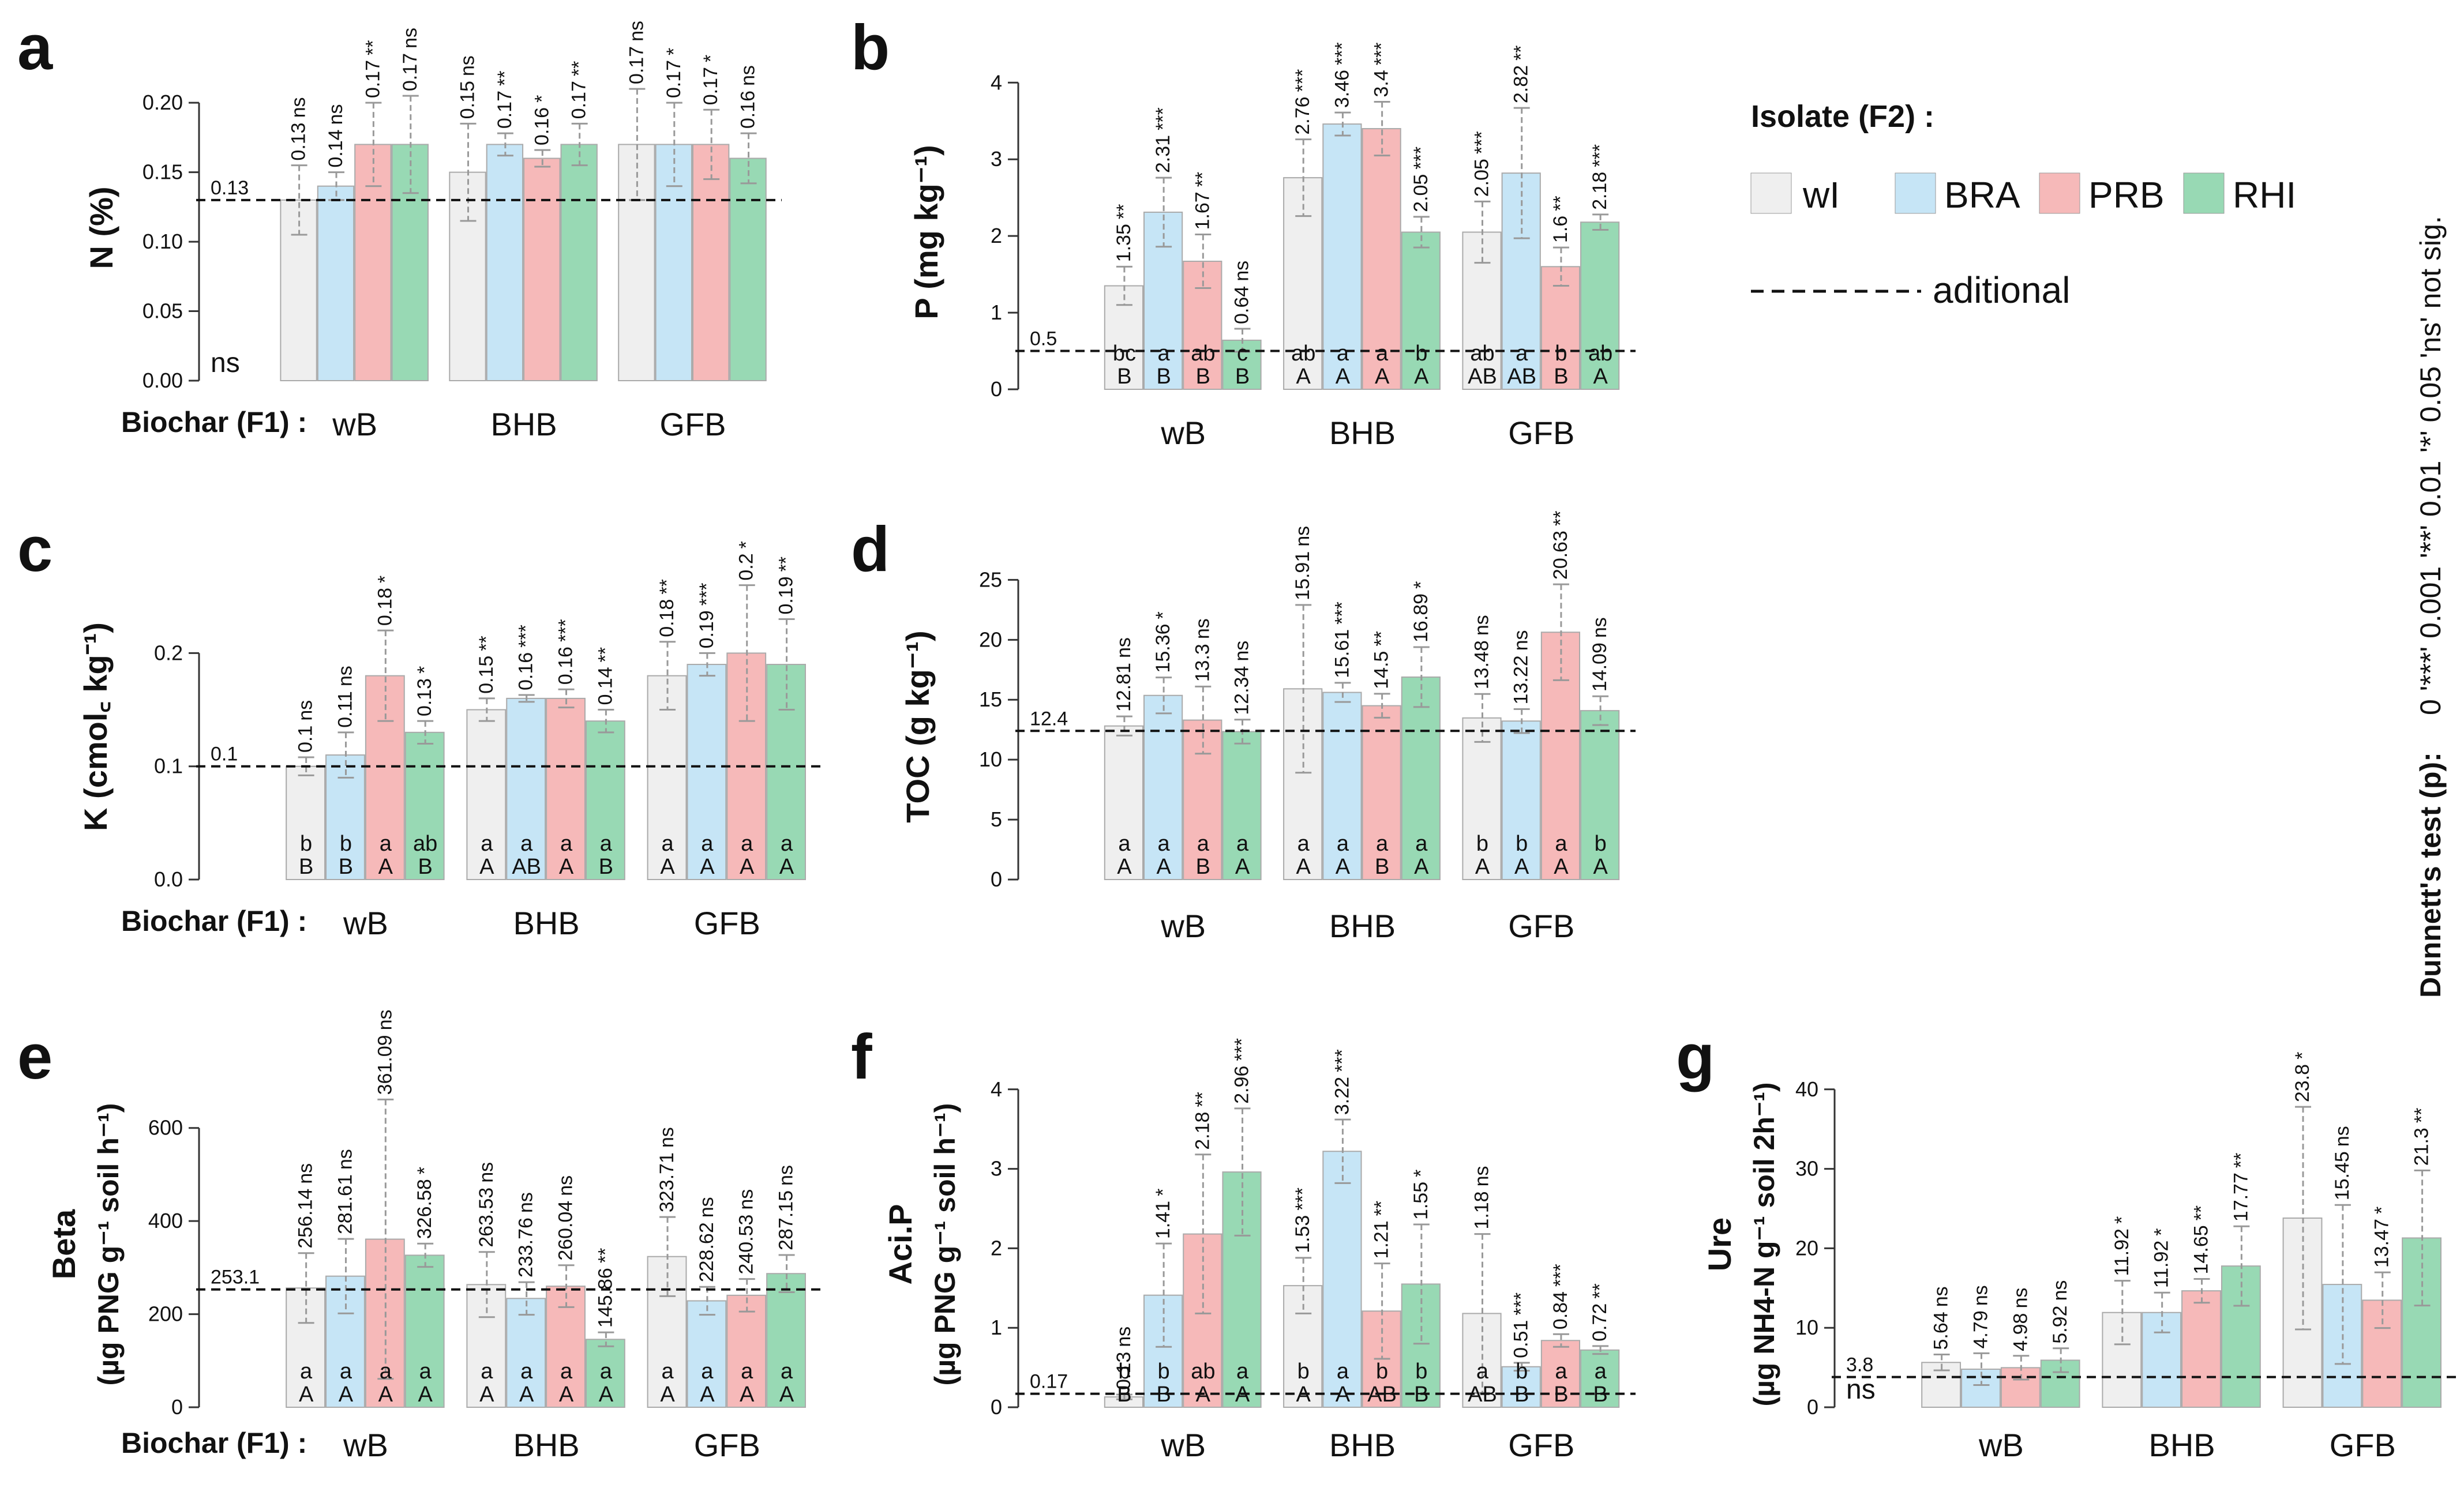  I want to click on y-axis-unit-e: (µg PNG g⁻¹ soil h⁻¹), so click(108, 1244).